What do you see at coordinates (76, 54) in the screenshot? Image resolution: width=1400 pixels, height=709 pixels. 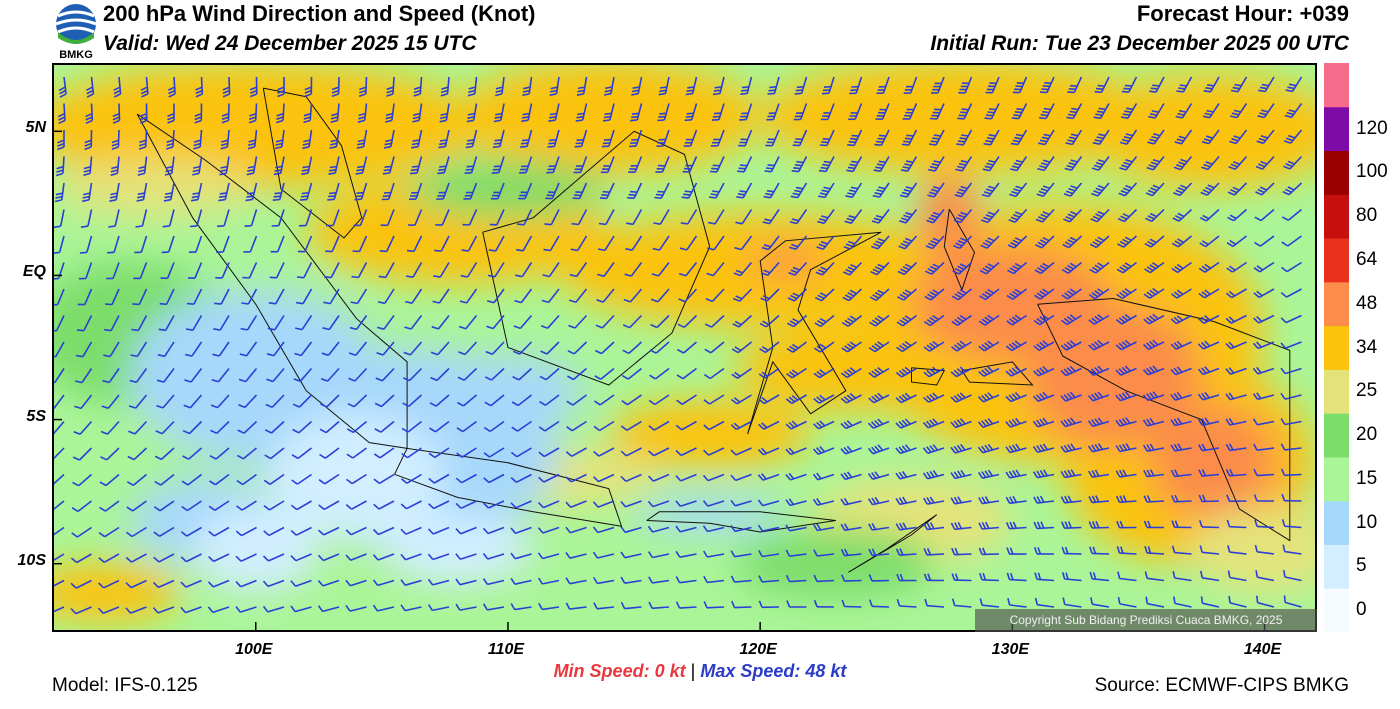 I see `logo-text: BMKG` at bounding box center [76, 54].